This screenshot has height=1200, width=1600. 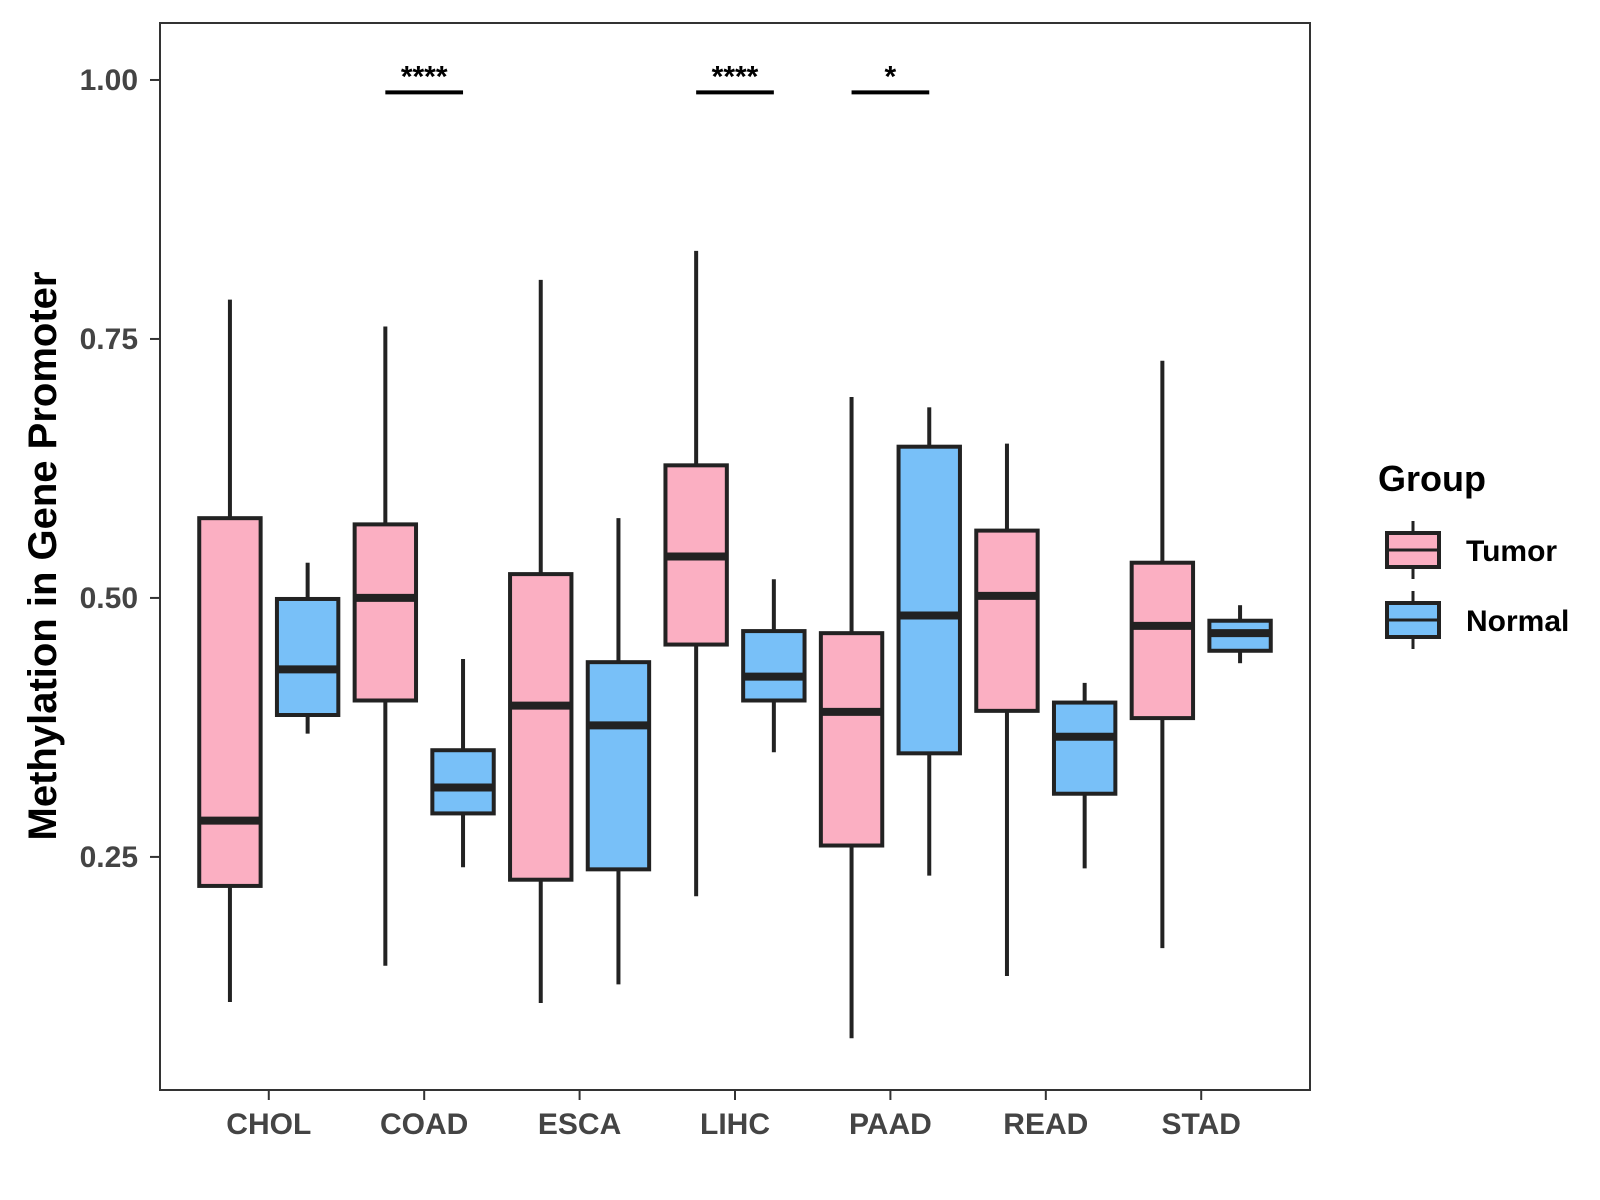 What do you see at coordinates (1162, 640) in the screenshot?
I see `box-body-stad-tumor` at bounding box center [1162, 640].